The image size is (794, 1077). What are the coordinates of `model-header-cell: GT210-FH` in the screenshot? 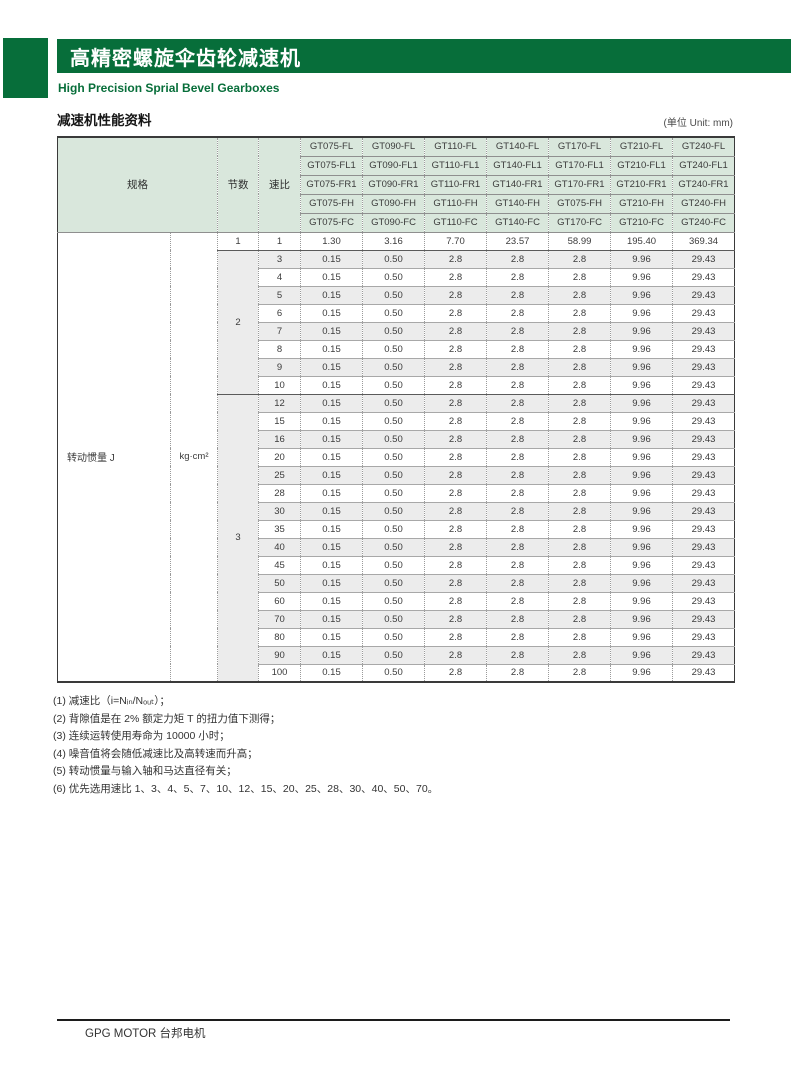 It's located at (641, 204).